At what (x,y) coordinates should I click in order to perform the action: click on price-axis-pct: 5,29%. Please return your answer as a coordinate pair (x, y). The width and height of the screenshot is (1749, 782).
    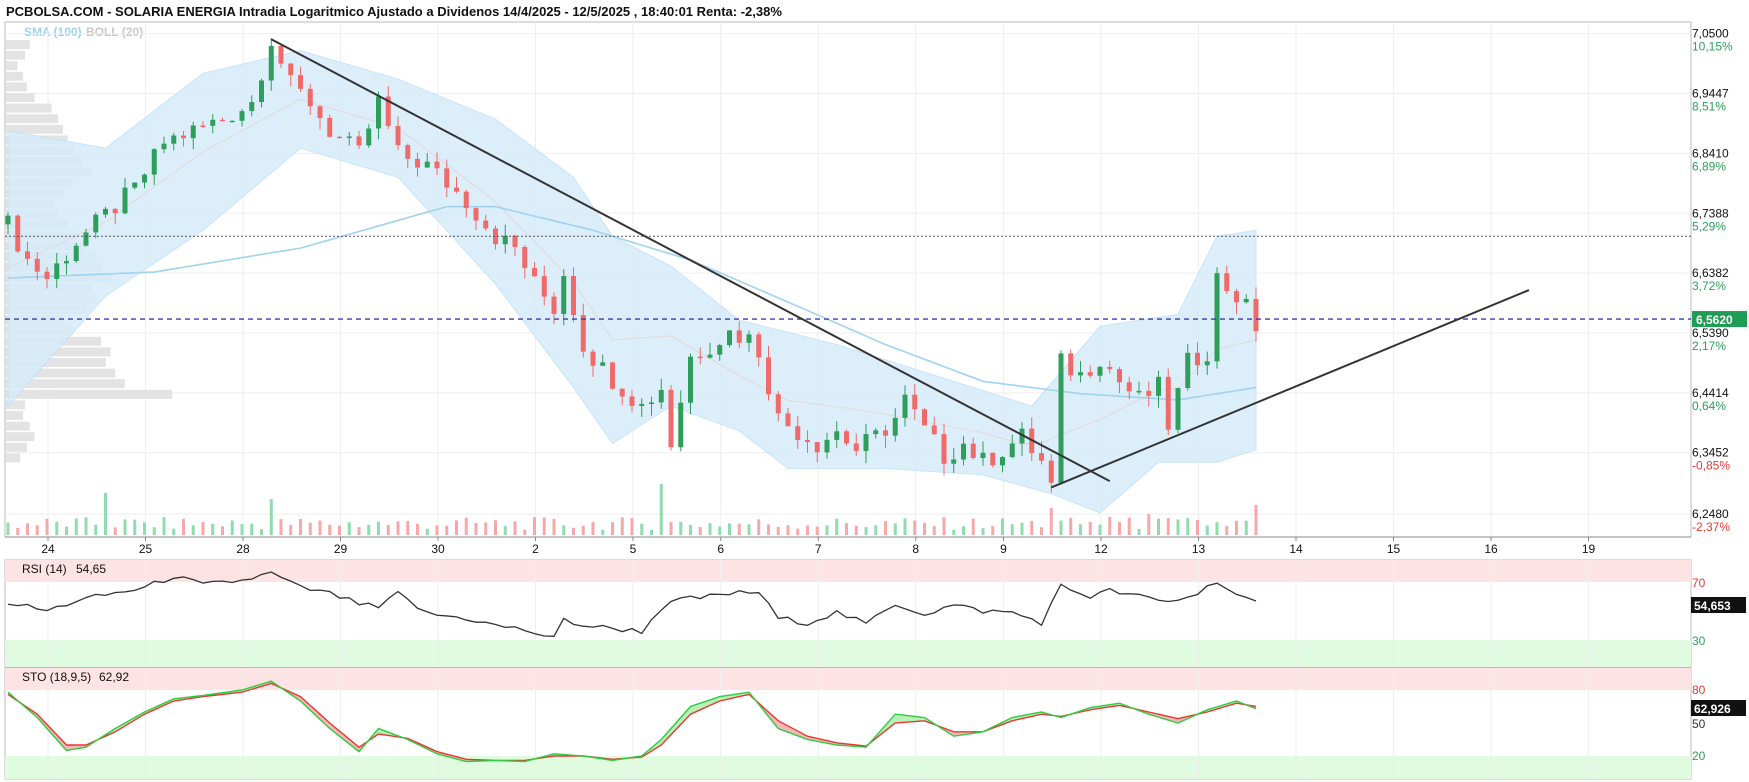
    Looking at the image, I should click on (1709, 226).